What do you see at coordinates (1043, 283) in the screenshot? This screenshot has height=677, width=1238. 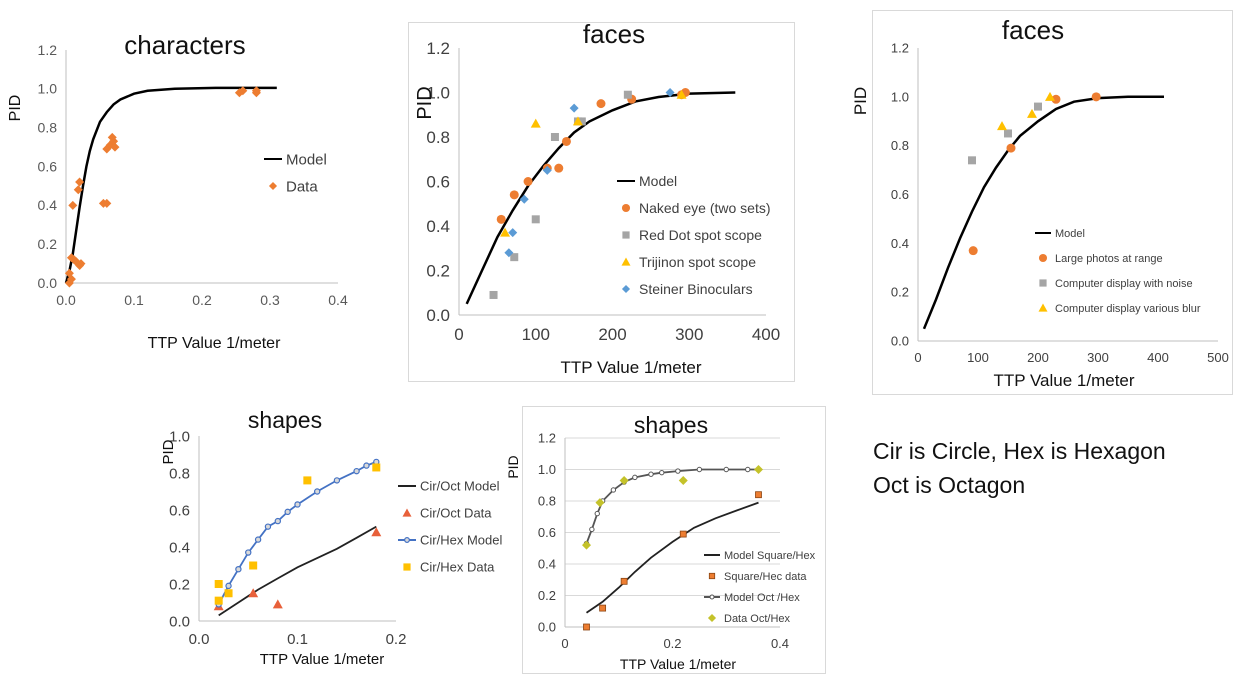 I see `legend-marker-computer-display-with-noise` at bounding box center [1043, 283].